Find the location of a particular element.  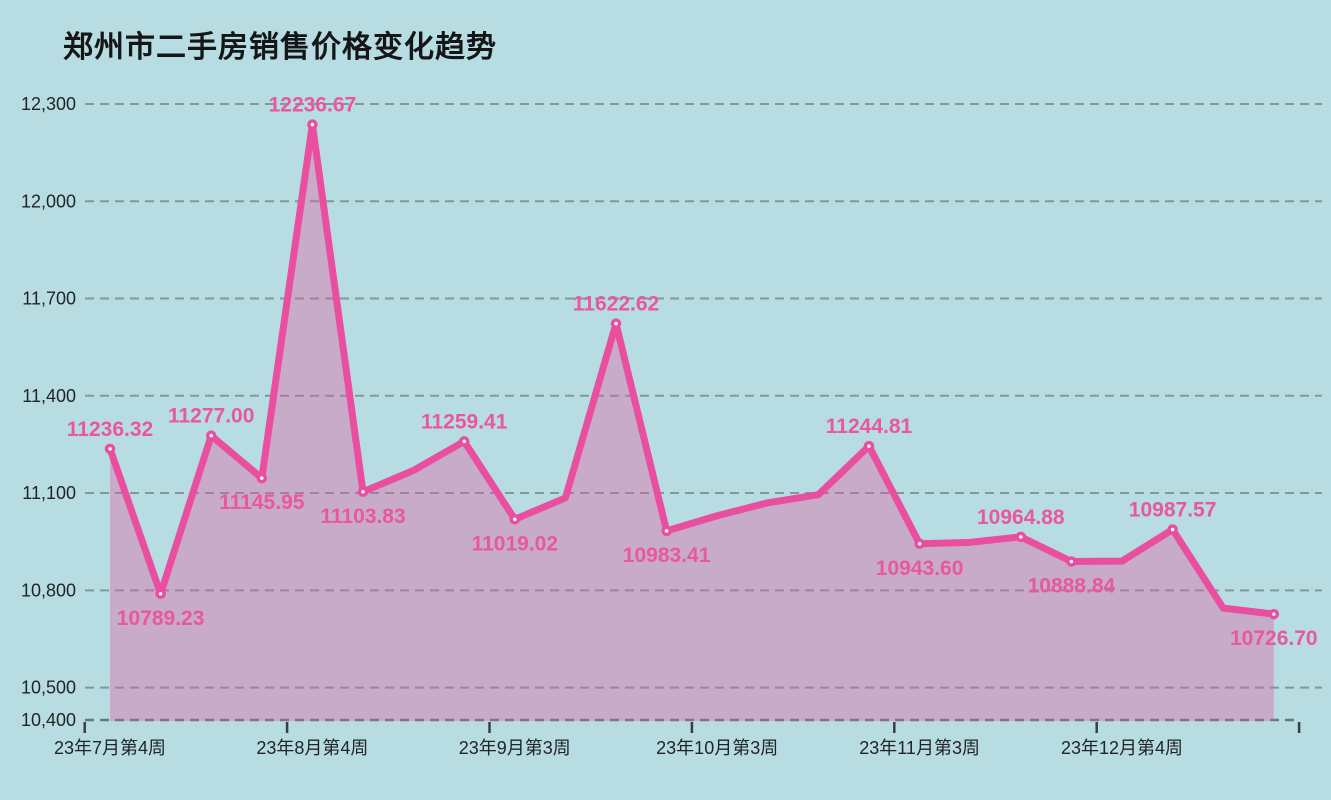

data-point-label: 11259.41 is located at coordinates (464, 421).